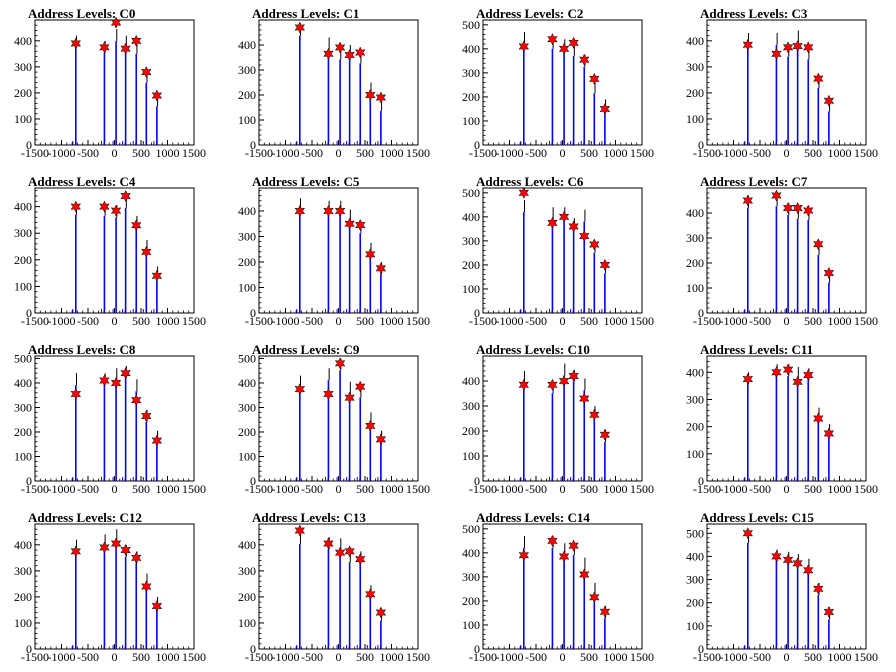 Image resolution: width=896 pixels, height=672 pixels. Describe the element at coordinates (757, 517) in the screenshot. I see `chart-title: Address Levels: C15` at that location.